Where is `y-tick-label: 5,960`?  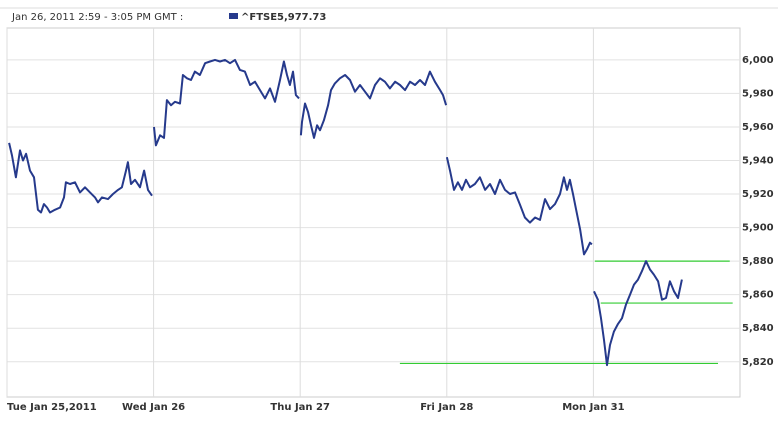 y-tick-label: 5,960 is located at coordinates (758, 127).